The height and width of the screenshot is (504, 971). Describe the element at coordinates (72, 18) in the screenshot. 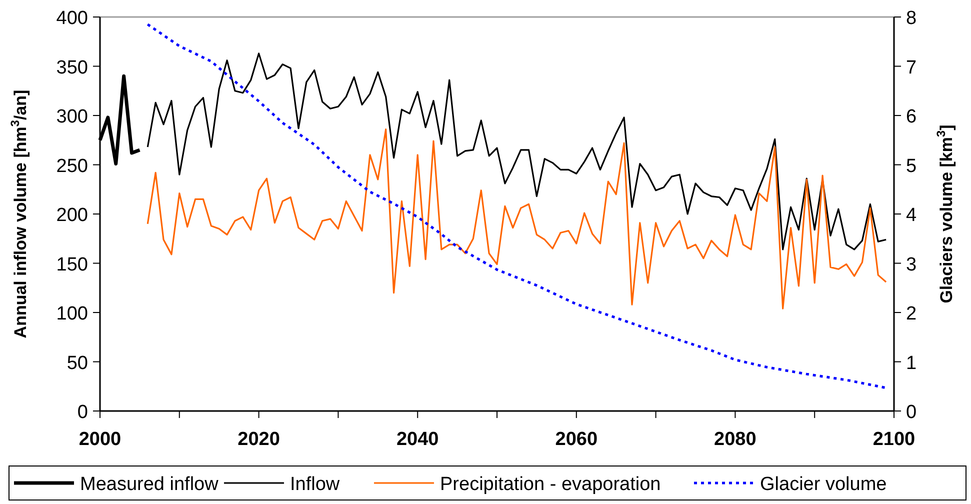

I see `y-tick-label: 400` at that location.